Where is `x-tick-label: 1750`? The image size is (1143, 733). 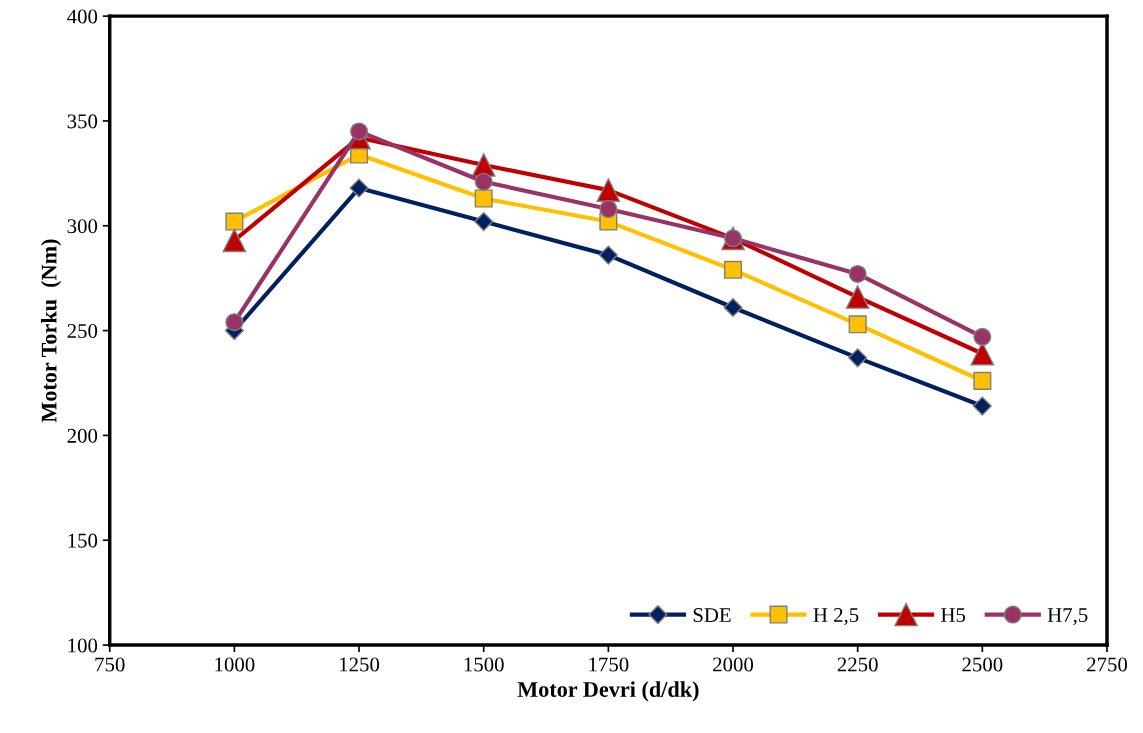
x-tick-label: 1750 is located at coordinates (609, 664).